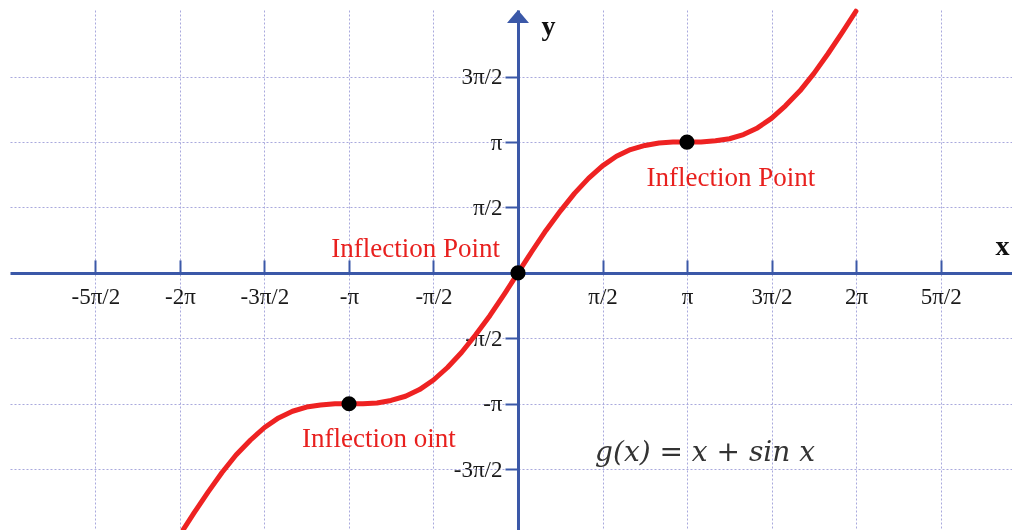 The width and height of the screenshot is (1012, 530). Describe the element at coordinates (265, 297) in the screenshot. I see `x-tick-label: -3π/2` at that location.